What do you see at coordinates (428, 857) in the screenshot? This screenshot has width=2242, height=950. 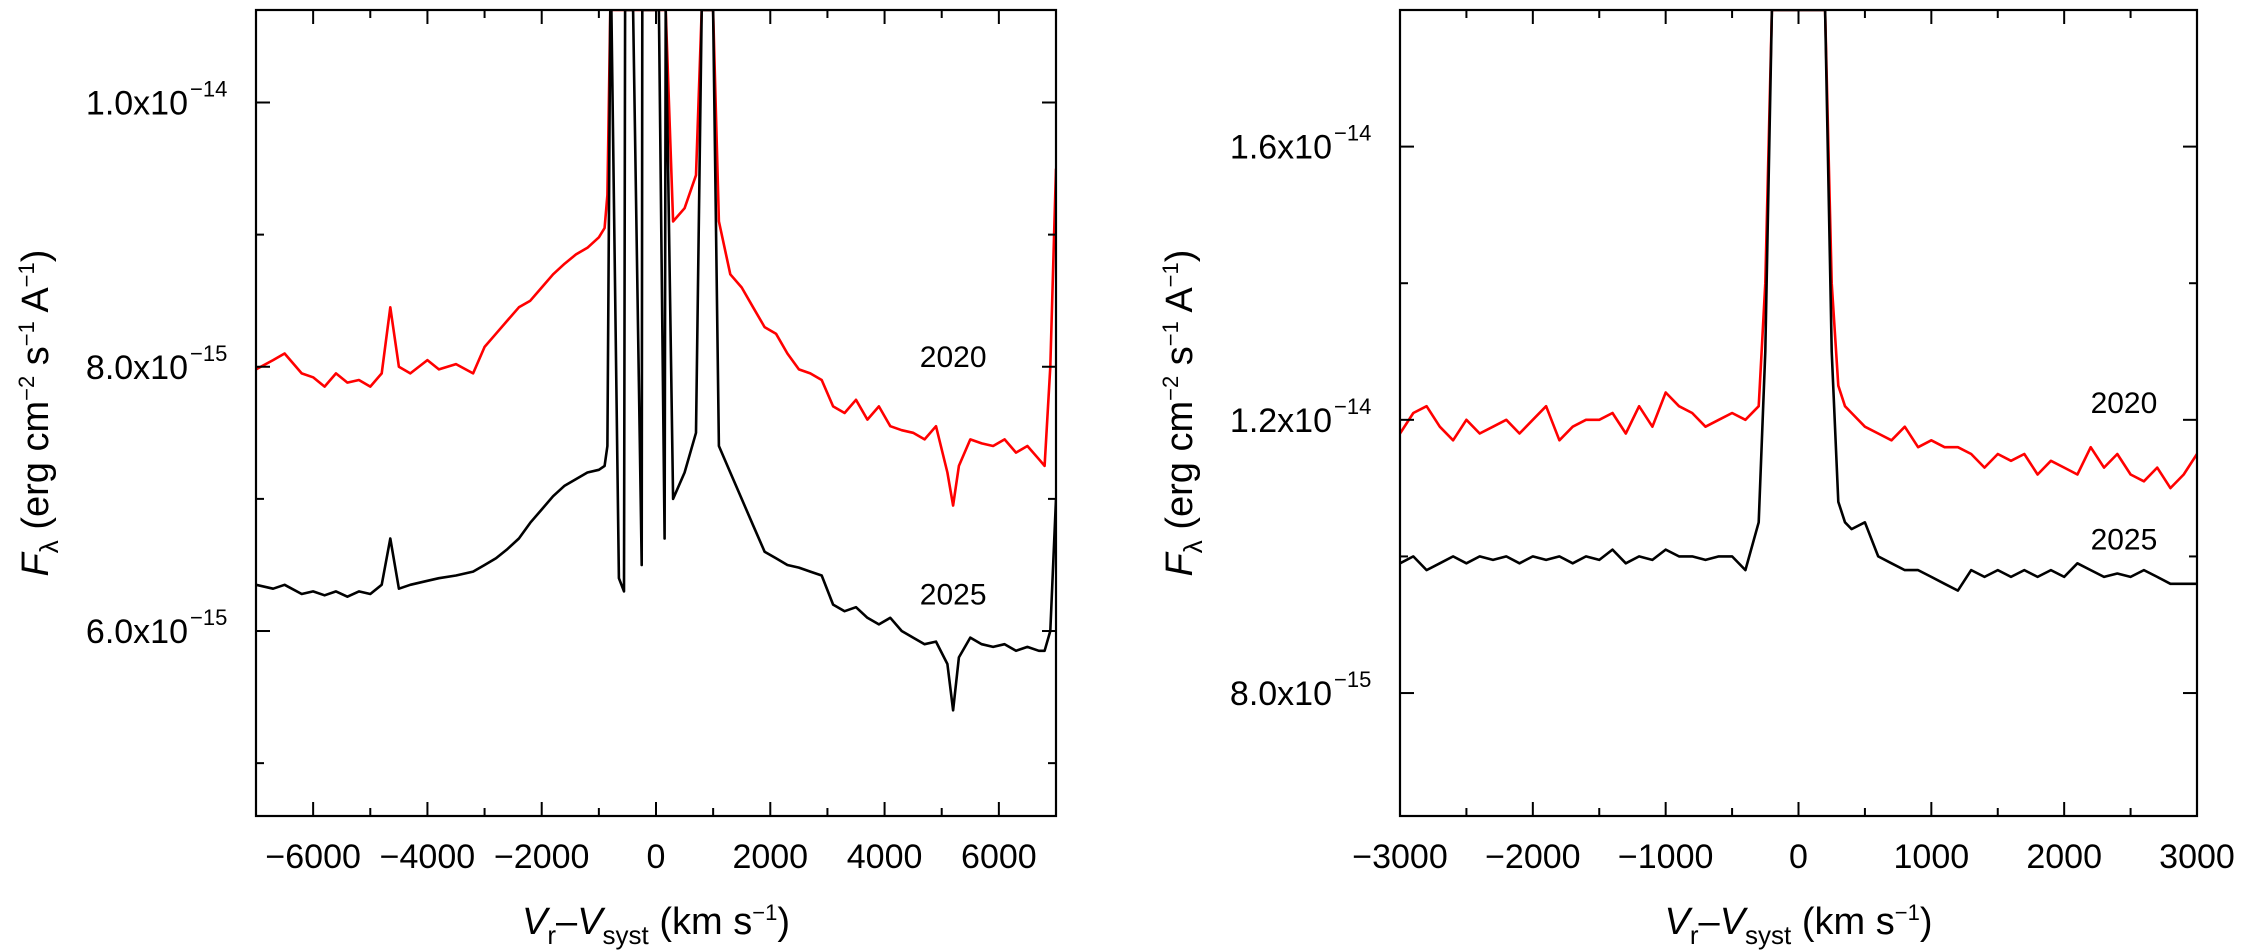 I see `x-tick-label: −4000` at bounding box center [428, 857].